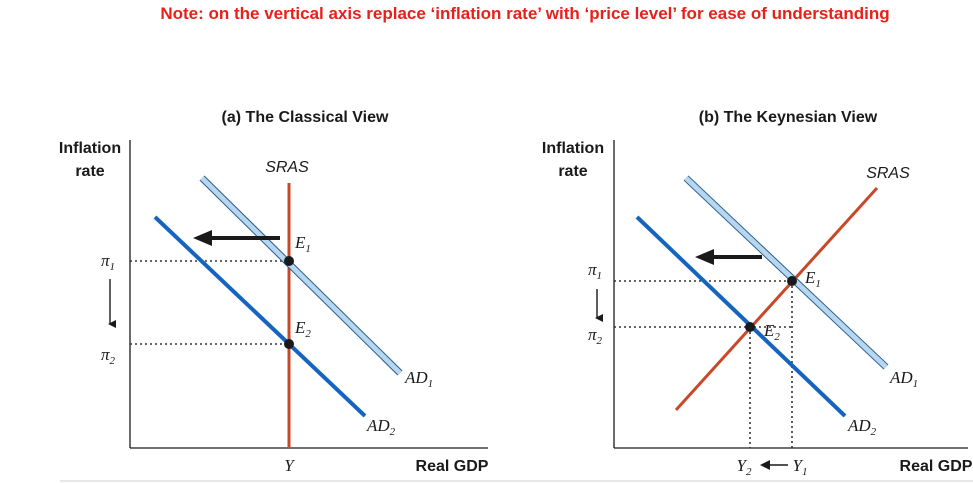 The width and height of the screenshot is (973, 483). Describe the element at coordinates (788, 117) in the screenshot. I see `panel-b-title: (b) The Keynesian View` at that location.